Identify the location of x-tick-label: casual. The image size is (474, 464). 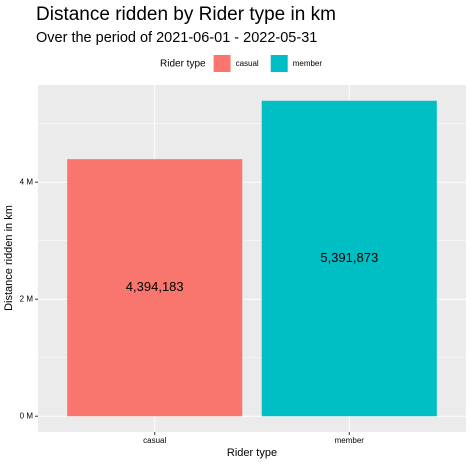
(154, 440).